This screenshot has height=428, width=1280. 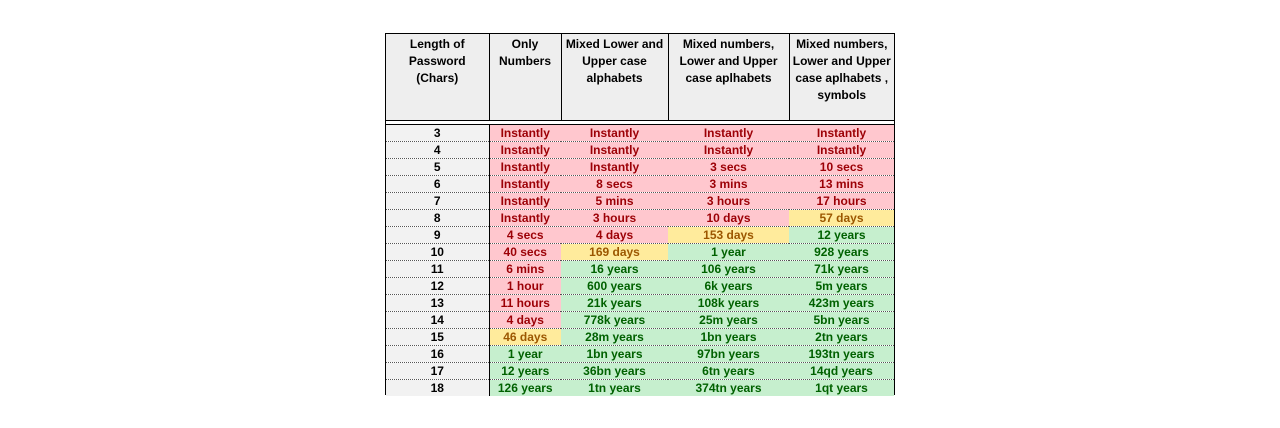 I want to click on time-cell-mixed-numbers-case: 1 year, so click(x=728, y=252).